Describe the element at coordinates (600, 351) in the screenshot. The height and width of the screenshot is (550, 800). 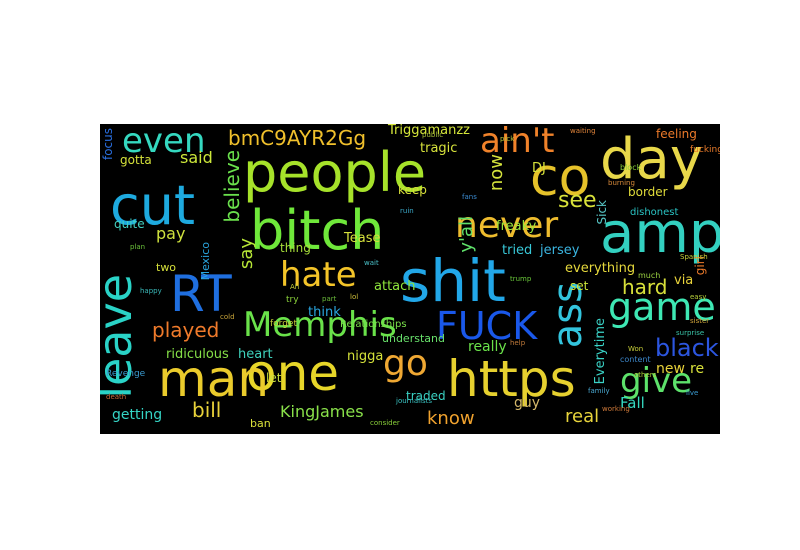
I see `word: Everytime` at that location.